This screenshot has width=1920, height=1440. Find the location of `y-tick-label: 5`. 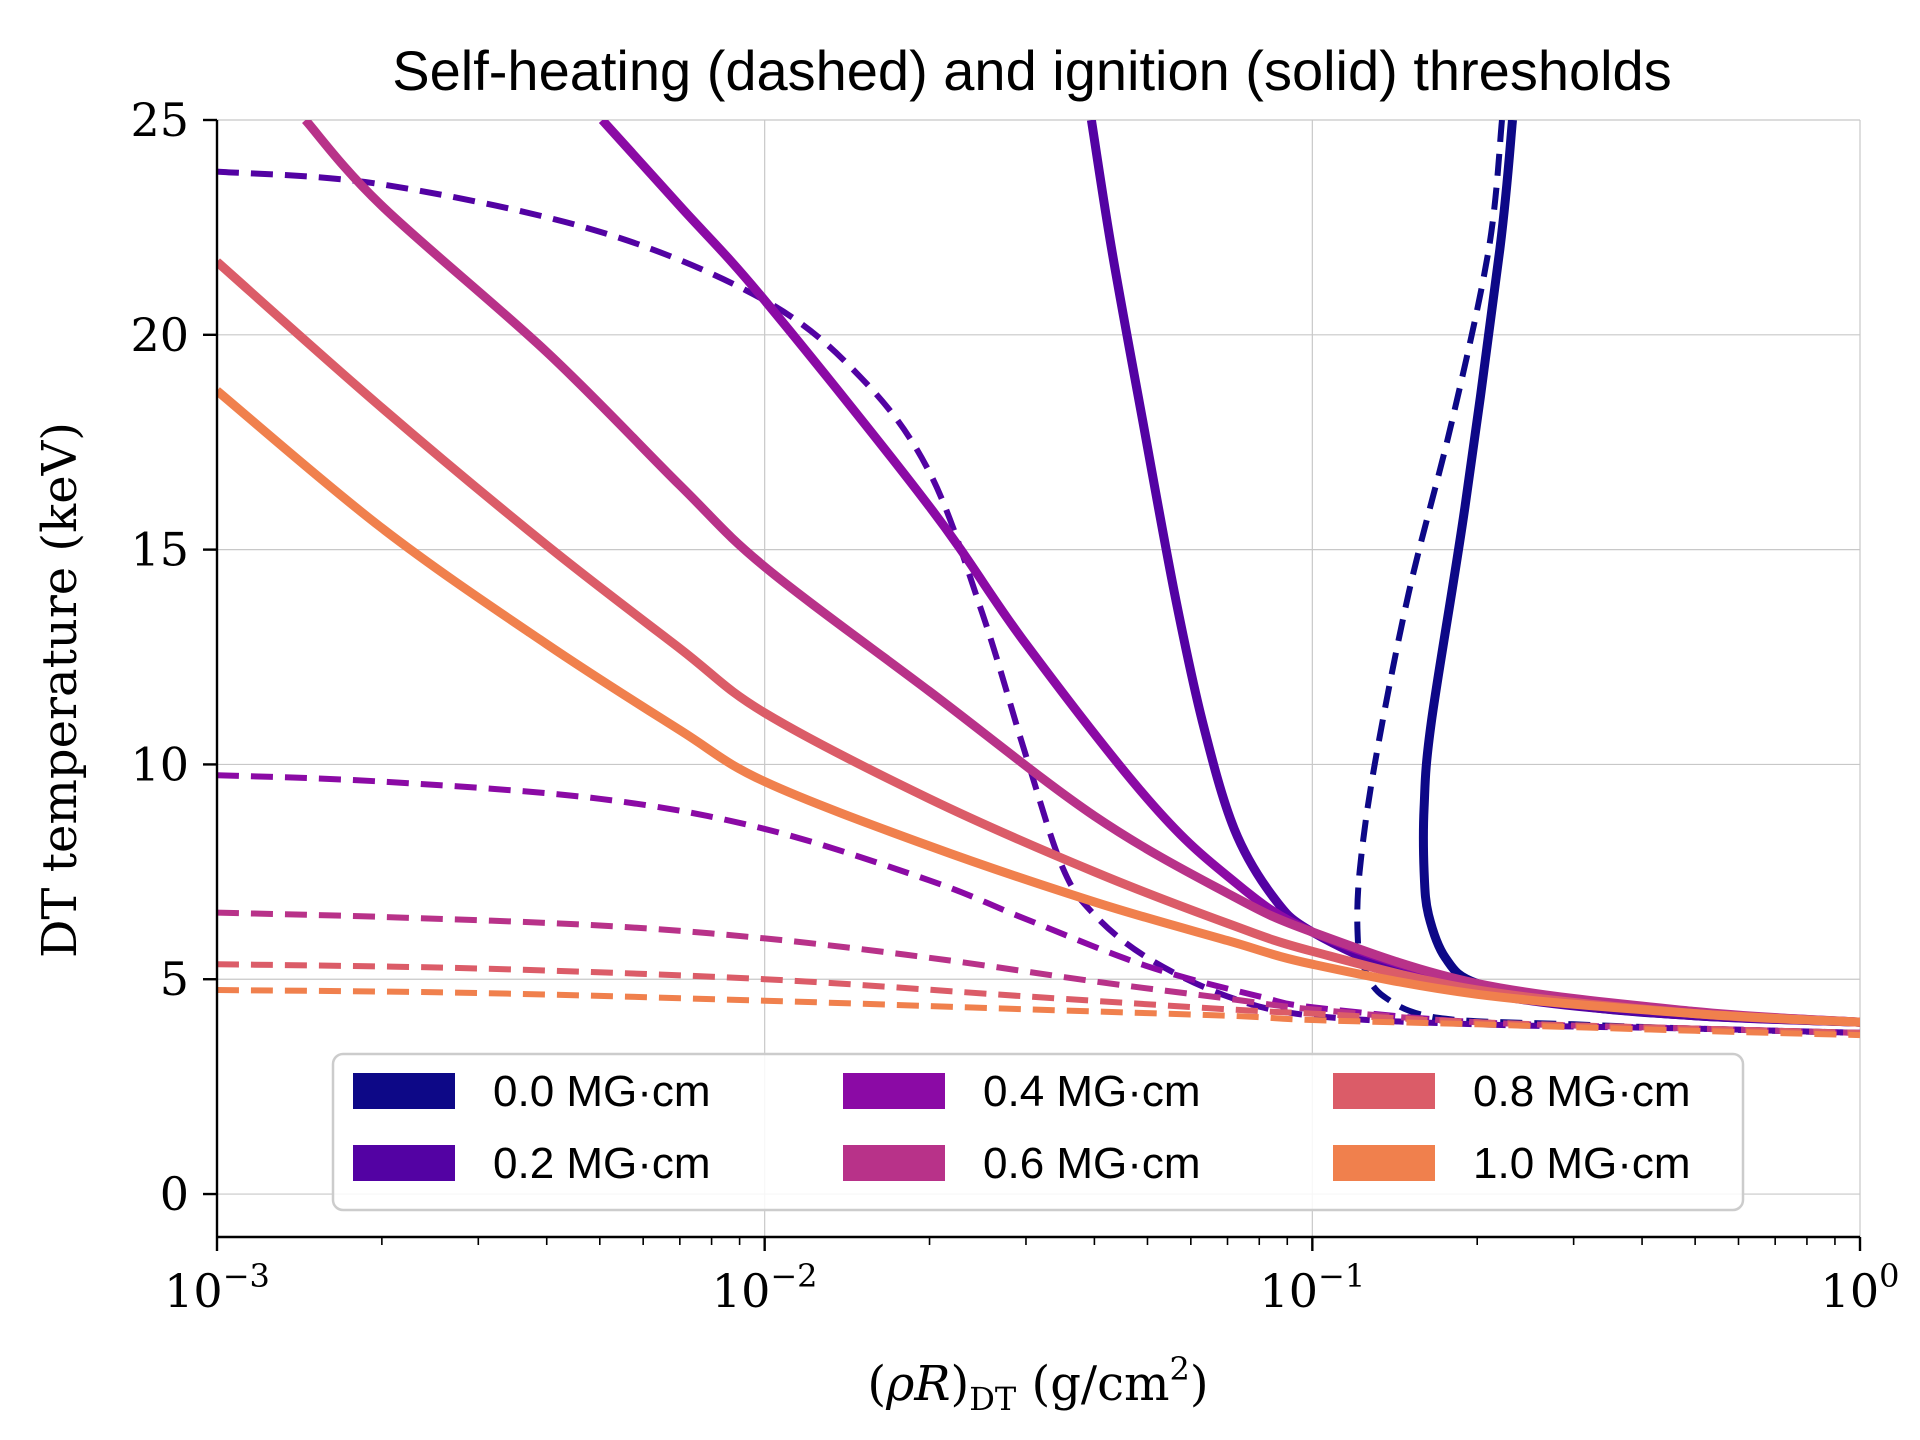

y-tick-label: 5 is located at coordinates (174, 979).